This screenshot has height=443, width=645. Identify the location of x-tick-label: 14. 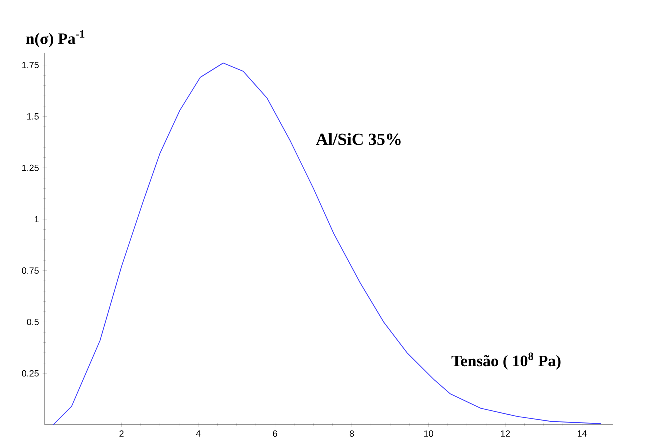
(583, 433).